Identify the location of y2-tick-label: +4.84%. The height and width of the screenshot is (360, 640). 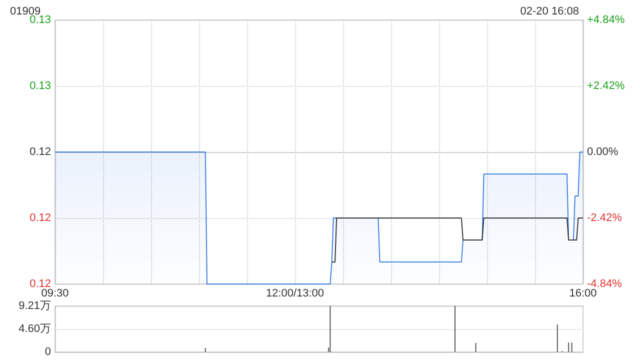
(606, 20).